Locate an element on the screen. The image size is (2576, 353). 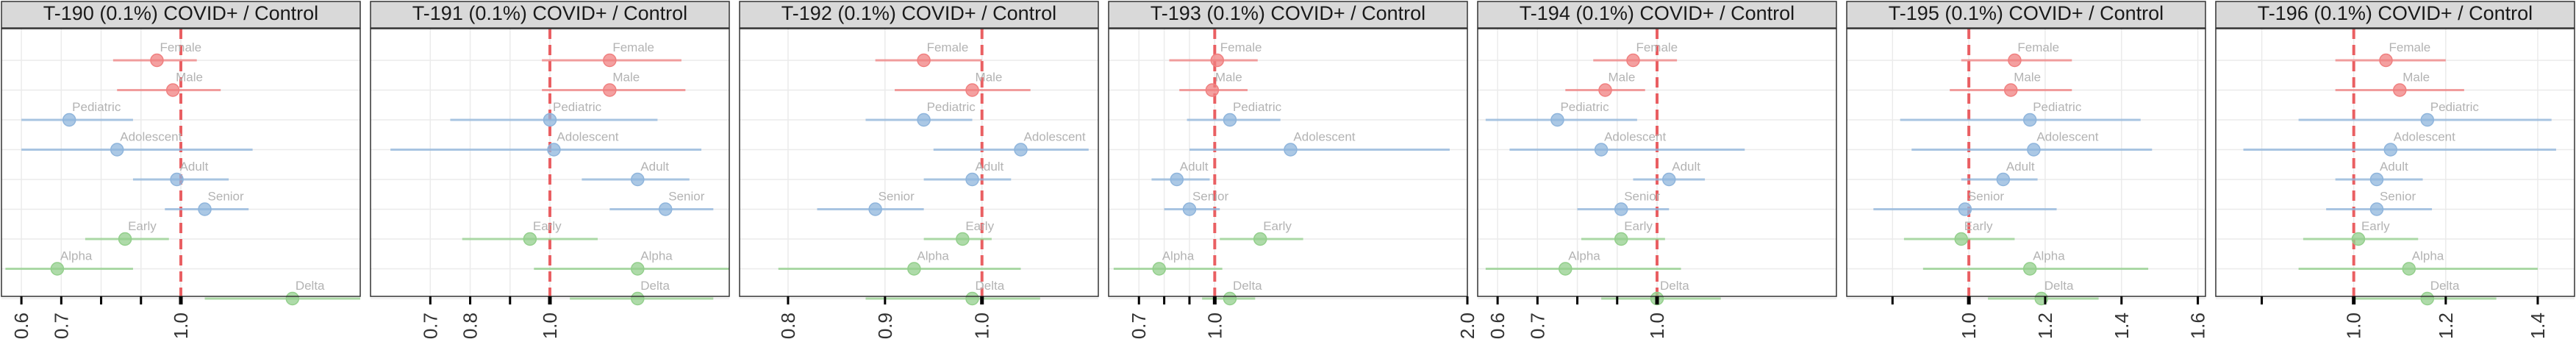
panel-title: T-192 (0.1%) COVID+ / Control is located at coordinates (919, 13).